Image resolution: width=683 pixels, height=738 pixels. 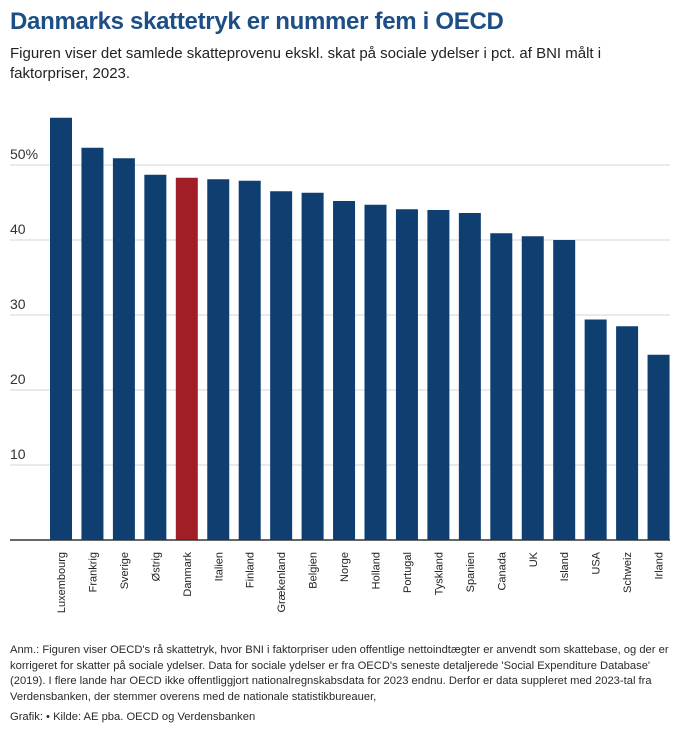 What do you see at coordinates (532, 388) in the screenshot?
I see `bar-uk` at bounding box center [532, 388].